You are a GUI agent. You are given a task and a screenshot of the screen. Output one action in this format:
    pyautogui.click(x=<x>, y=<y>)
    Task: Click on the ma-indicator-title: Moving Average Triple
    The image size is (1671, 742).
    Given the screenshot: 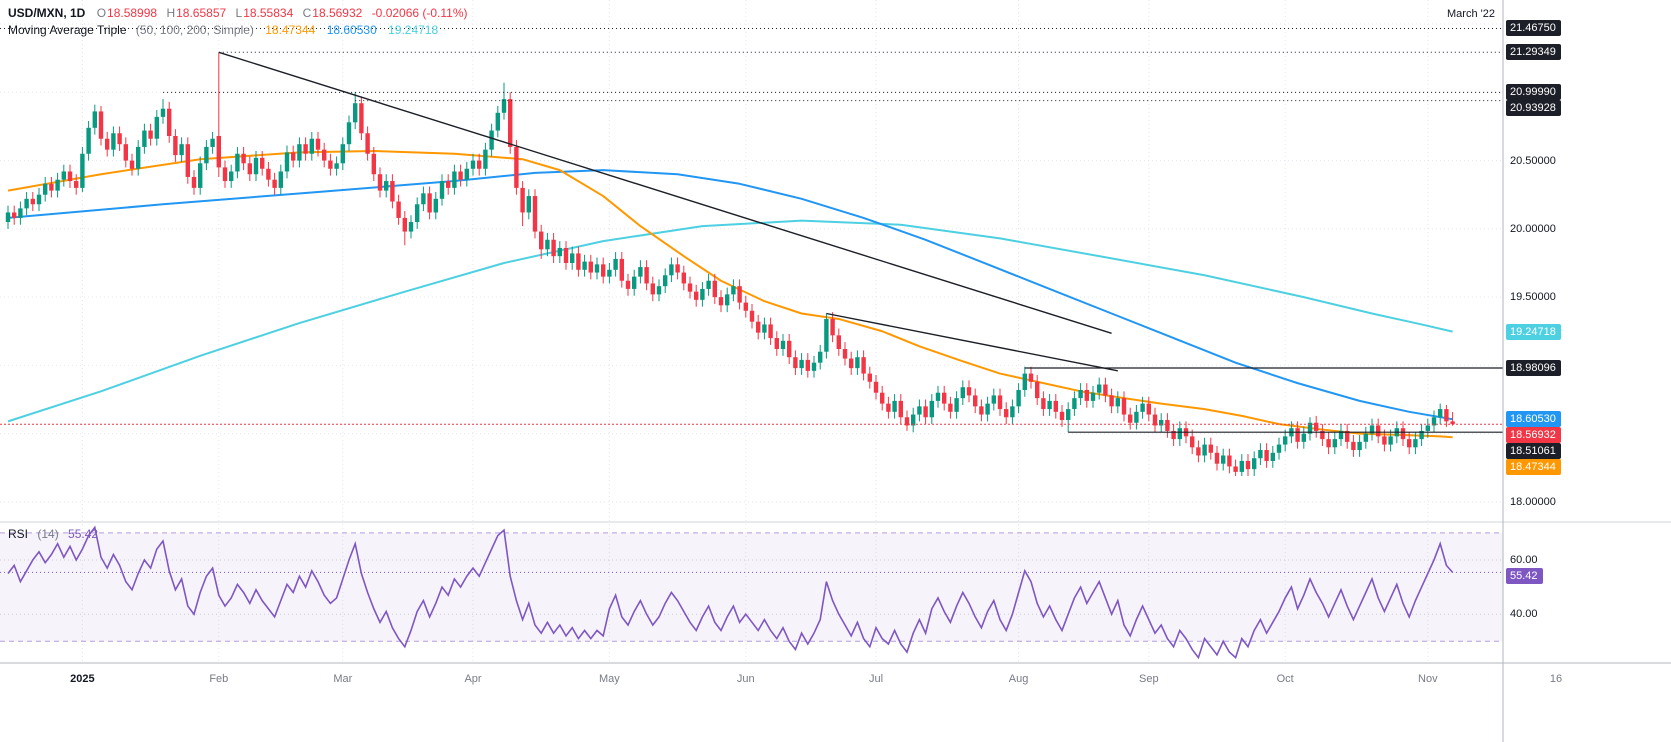 What is the action you would take?
    pyautogui.click(x=67, y=30)
    